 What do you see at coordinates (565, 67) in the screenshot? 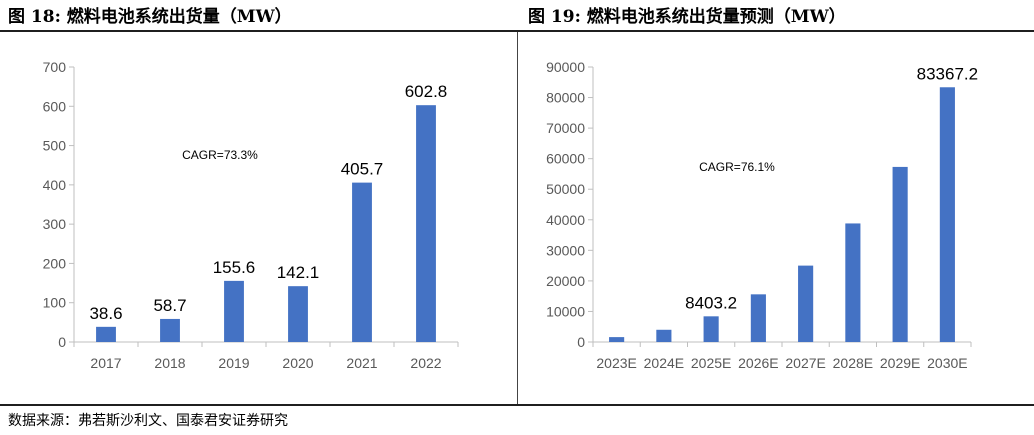
I see `y-tick-label: 90000` at bounding box center [565, 67].